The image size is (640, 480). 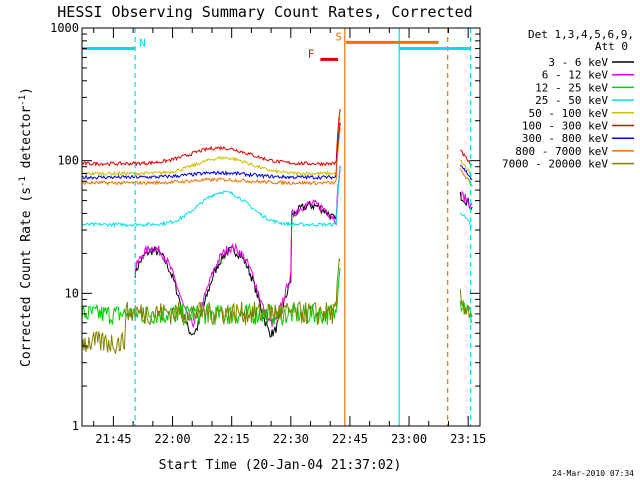 I want to click on legend-entry-label: 7000 - 20000 keV, so click(x=555, y=164).